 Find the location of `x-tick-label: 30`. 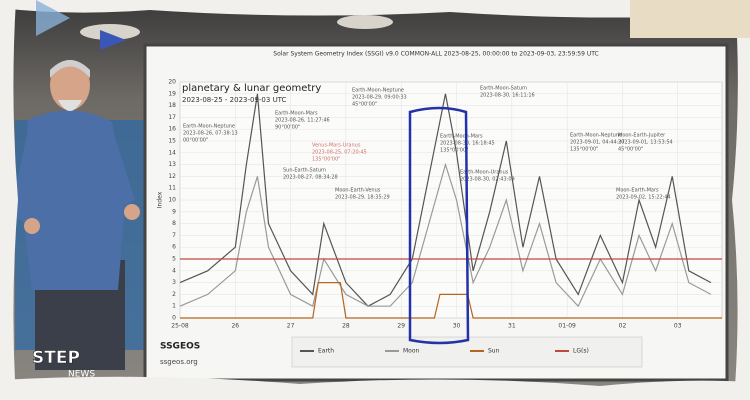

x-tick-label: 30 is located at coordinates (457, 326).